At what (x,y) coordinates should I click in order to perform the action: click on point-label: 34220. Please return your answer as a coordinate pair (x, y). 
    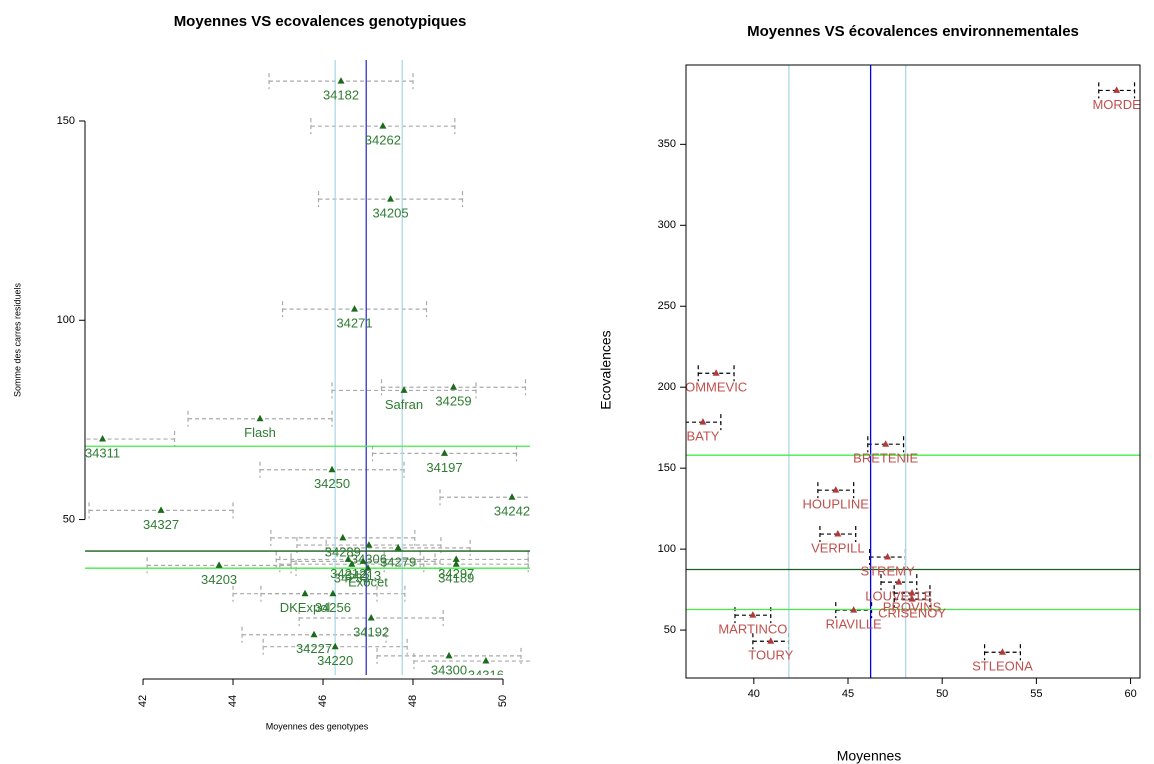
    Looking at the image, I should click on (335, 660).